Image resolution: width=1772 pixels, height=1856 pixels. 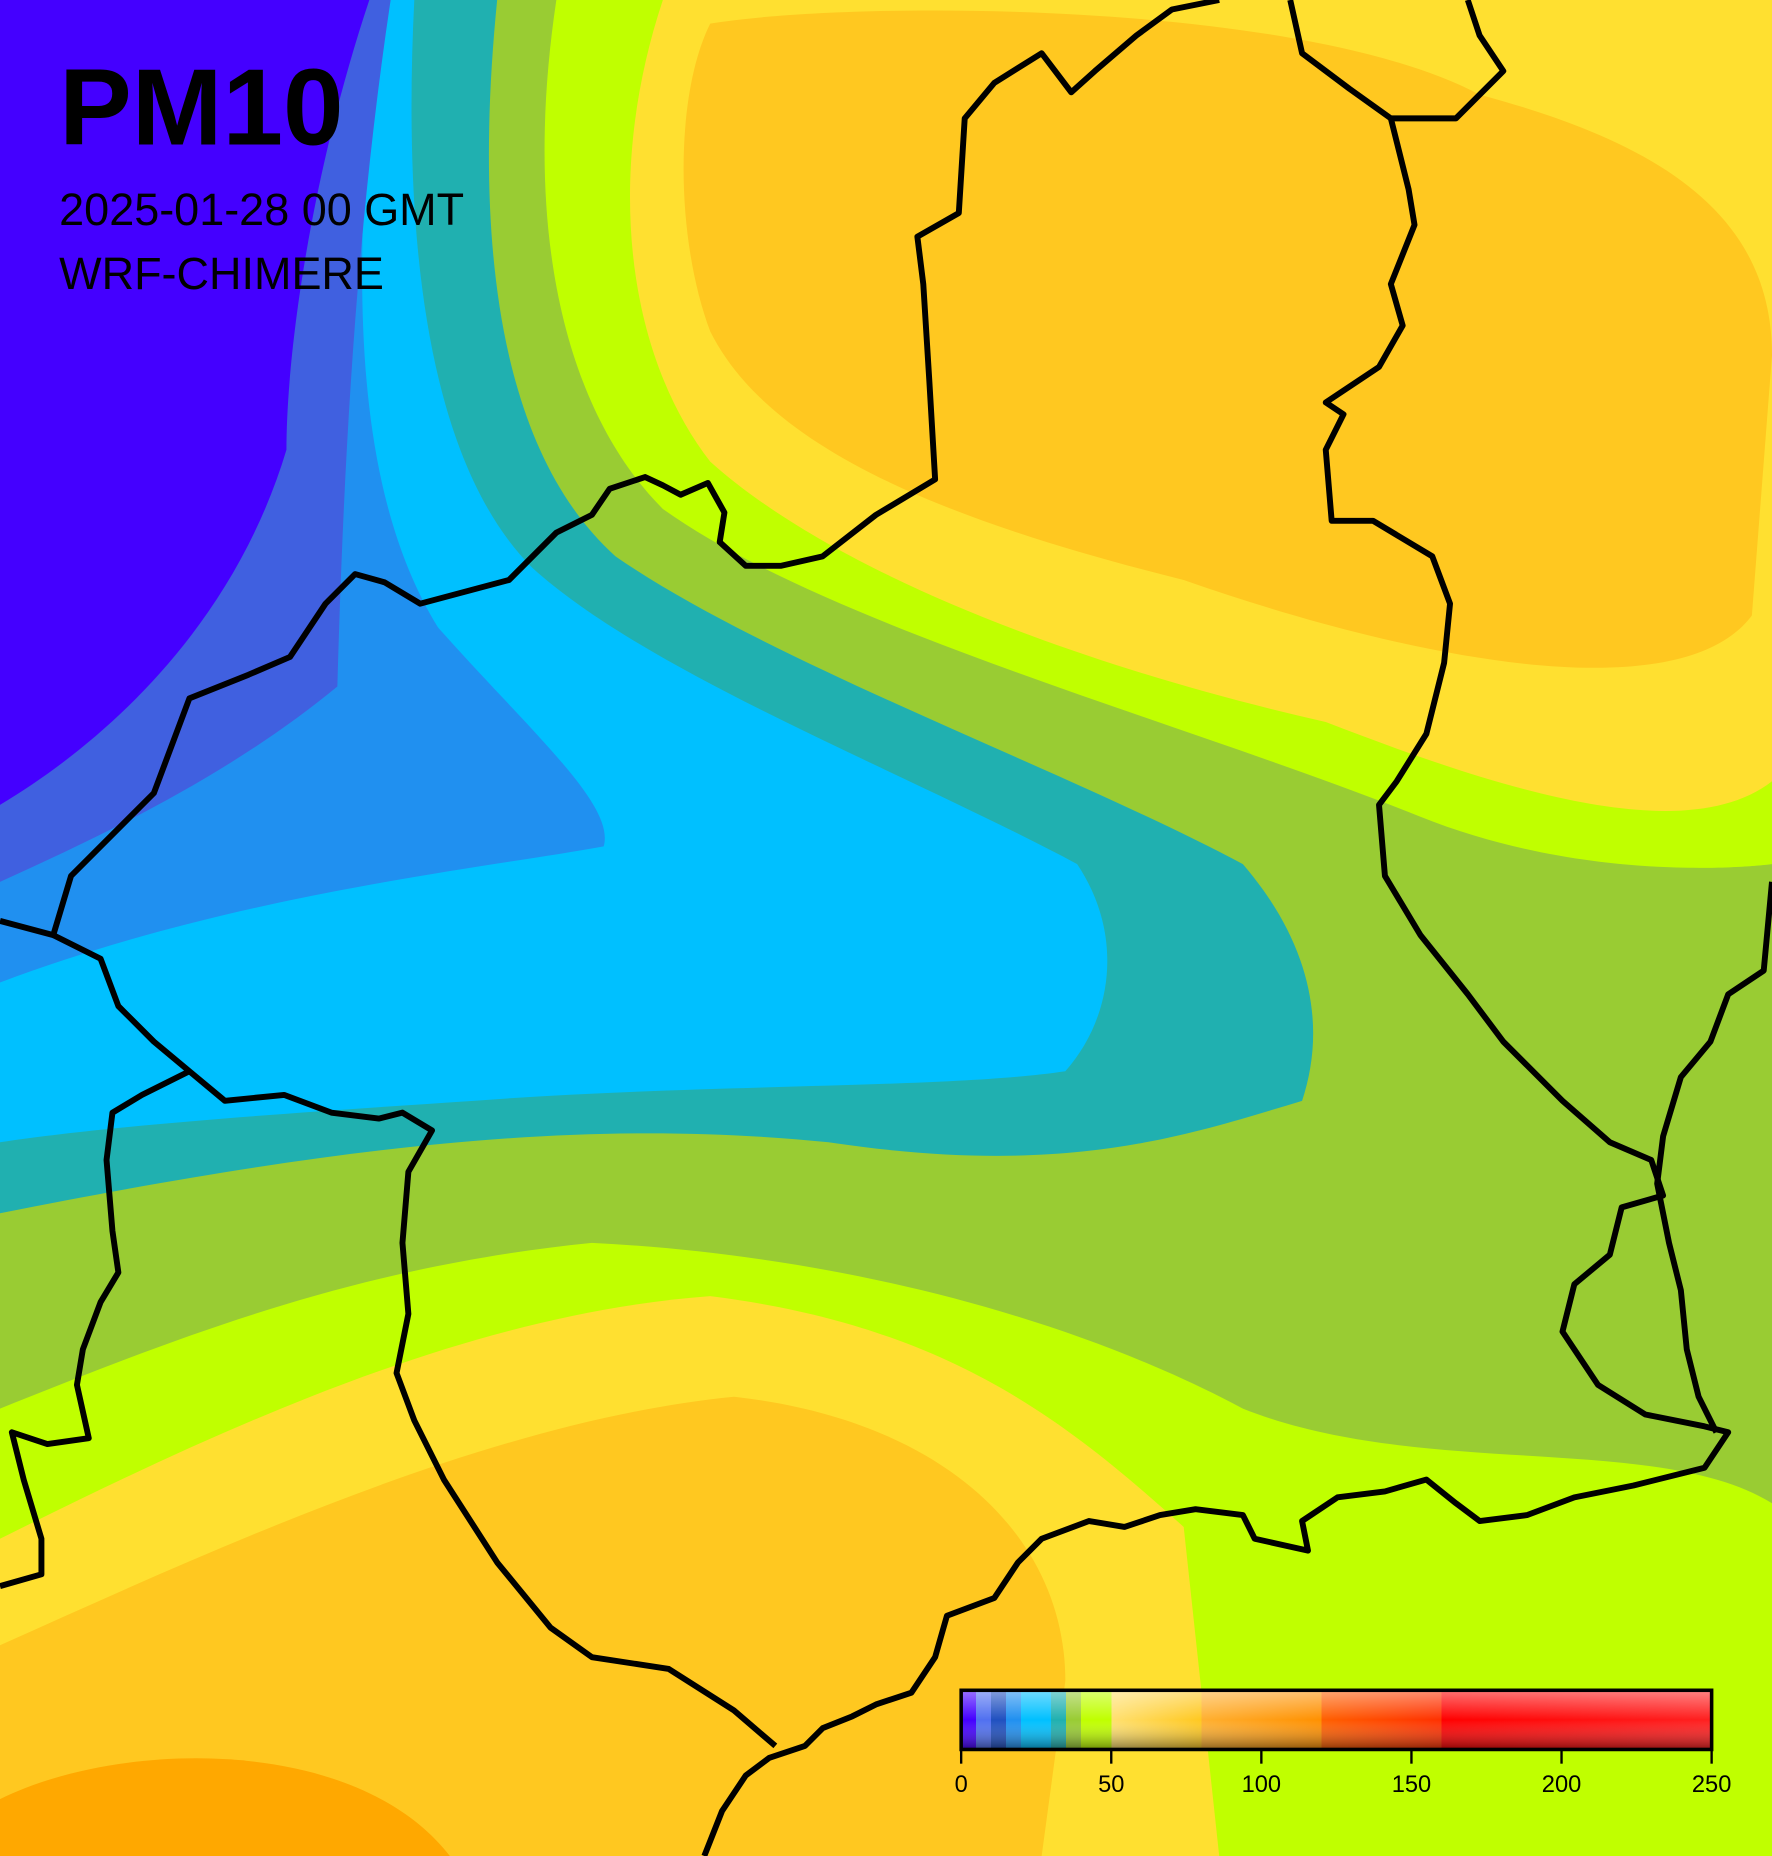 I want to click on field-purple, so click(x=185, y=402).